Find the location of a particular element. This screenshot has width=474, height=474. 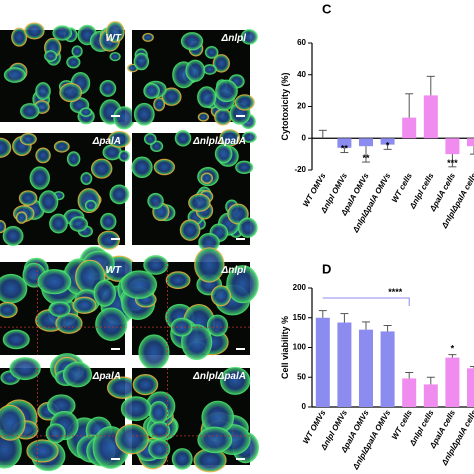

y-tick-label: 40 is located at coordinates (301, 74).